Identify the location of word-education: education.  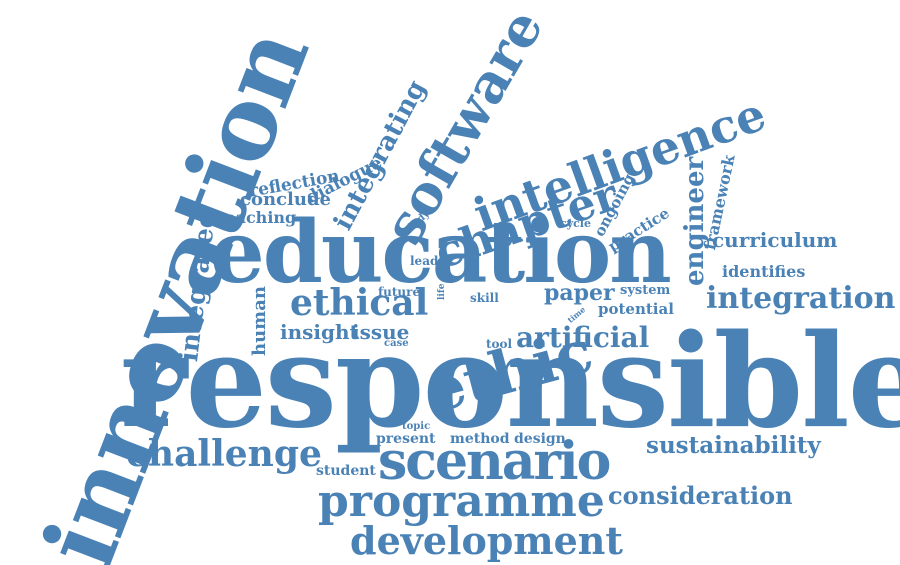
(441, 252).